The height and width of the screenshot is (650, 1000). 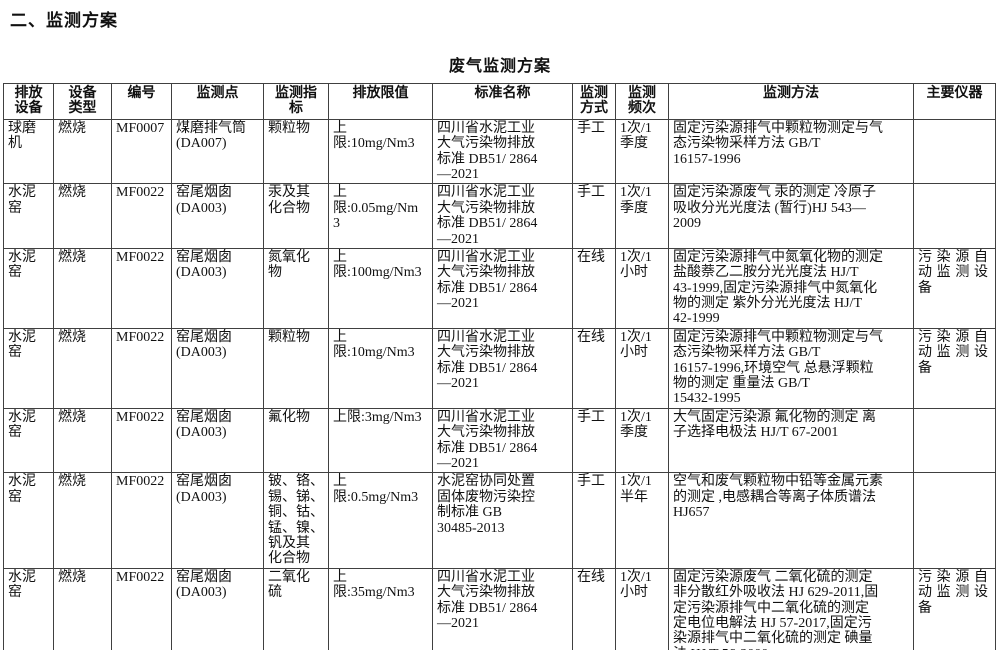 What do you see at coordinates (791, 151) in the screenshot?
I see `cell-method: 固定污染源排气中颗粒物测定与气 态污染物采样方法 GB/T 16157-1996` at bounding box center [791, 151].